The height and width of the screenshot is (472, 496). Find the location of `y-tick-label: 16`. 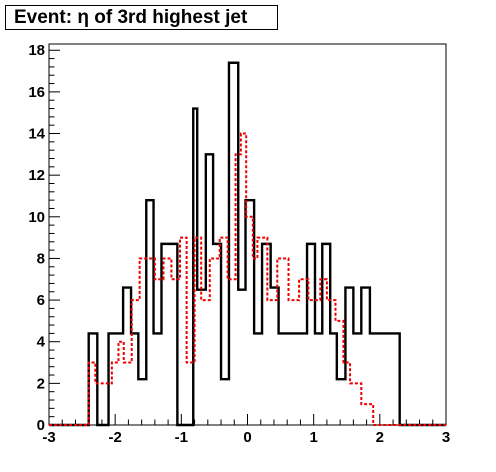

y-tick-label: 16 is located at coordinates (36, 92).